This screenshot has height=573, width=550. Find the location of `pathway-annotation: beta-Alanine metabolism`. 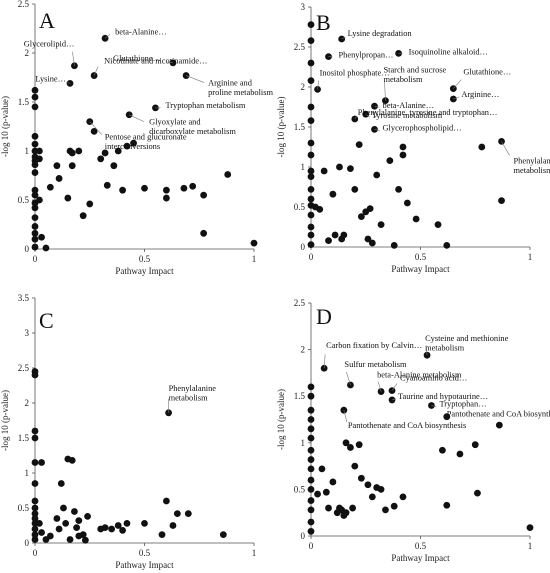

pathway-annotation: beta-Alanine metabolism is located at coordinates (419, 375).